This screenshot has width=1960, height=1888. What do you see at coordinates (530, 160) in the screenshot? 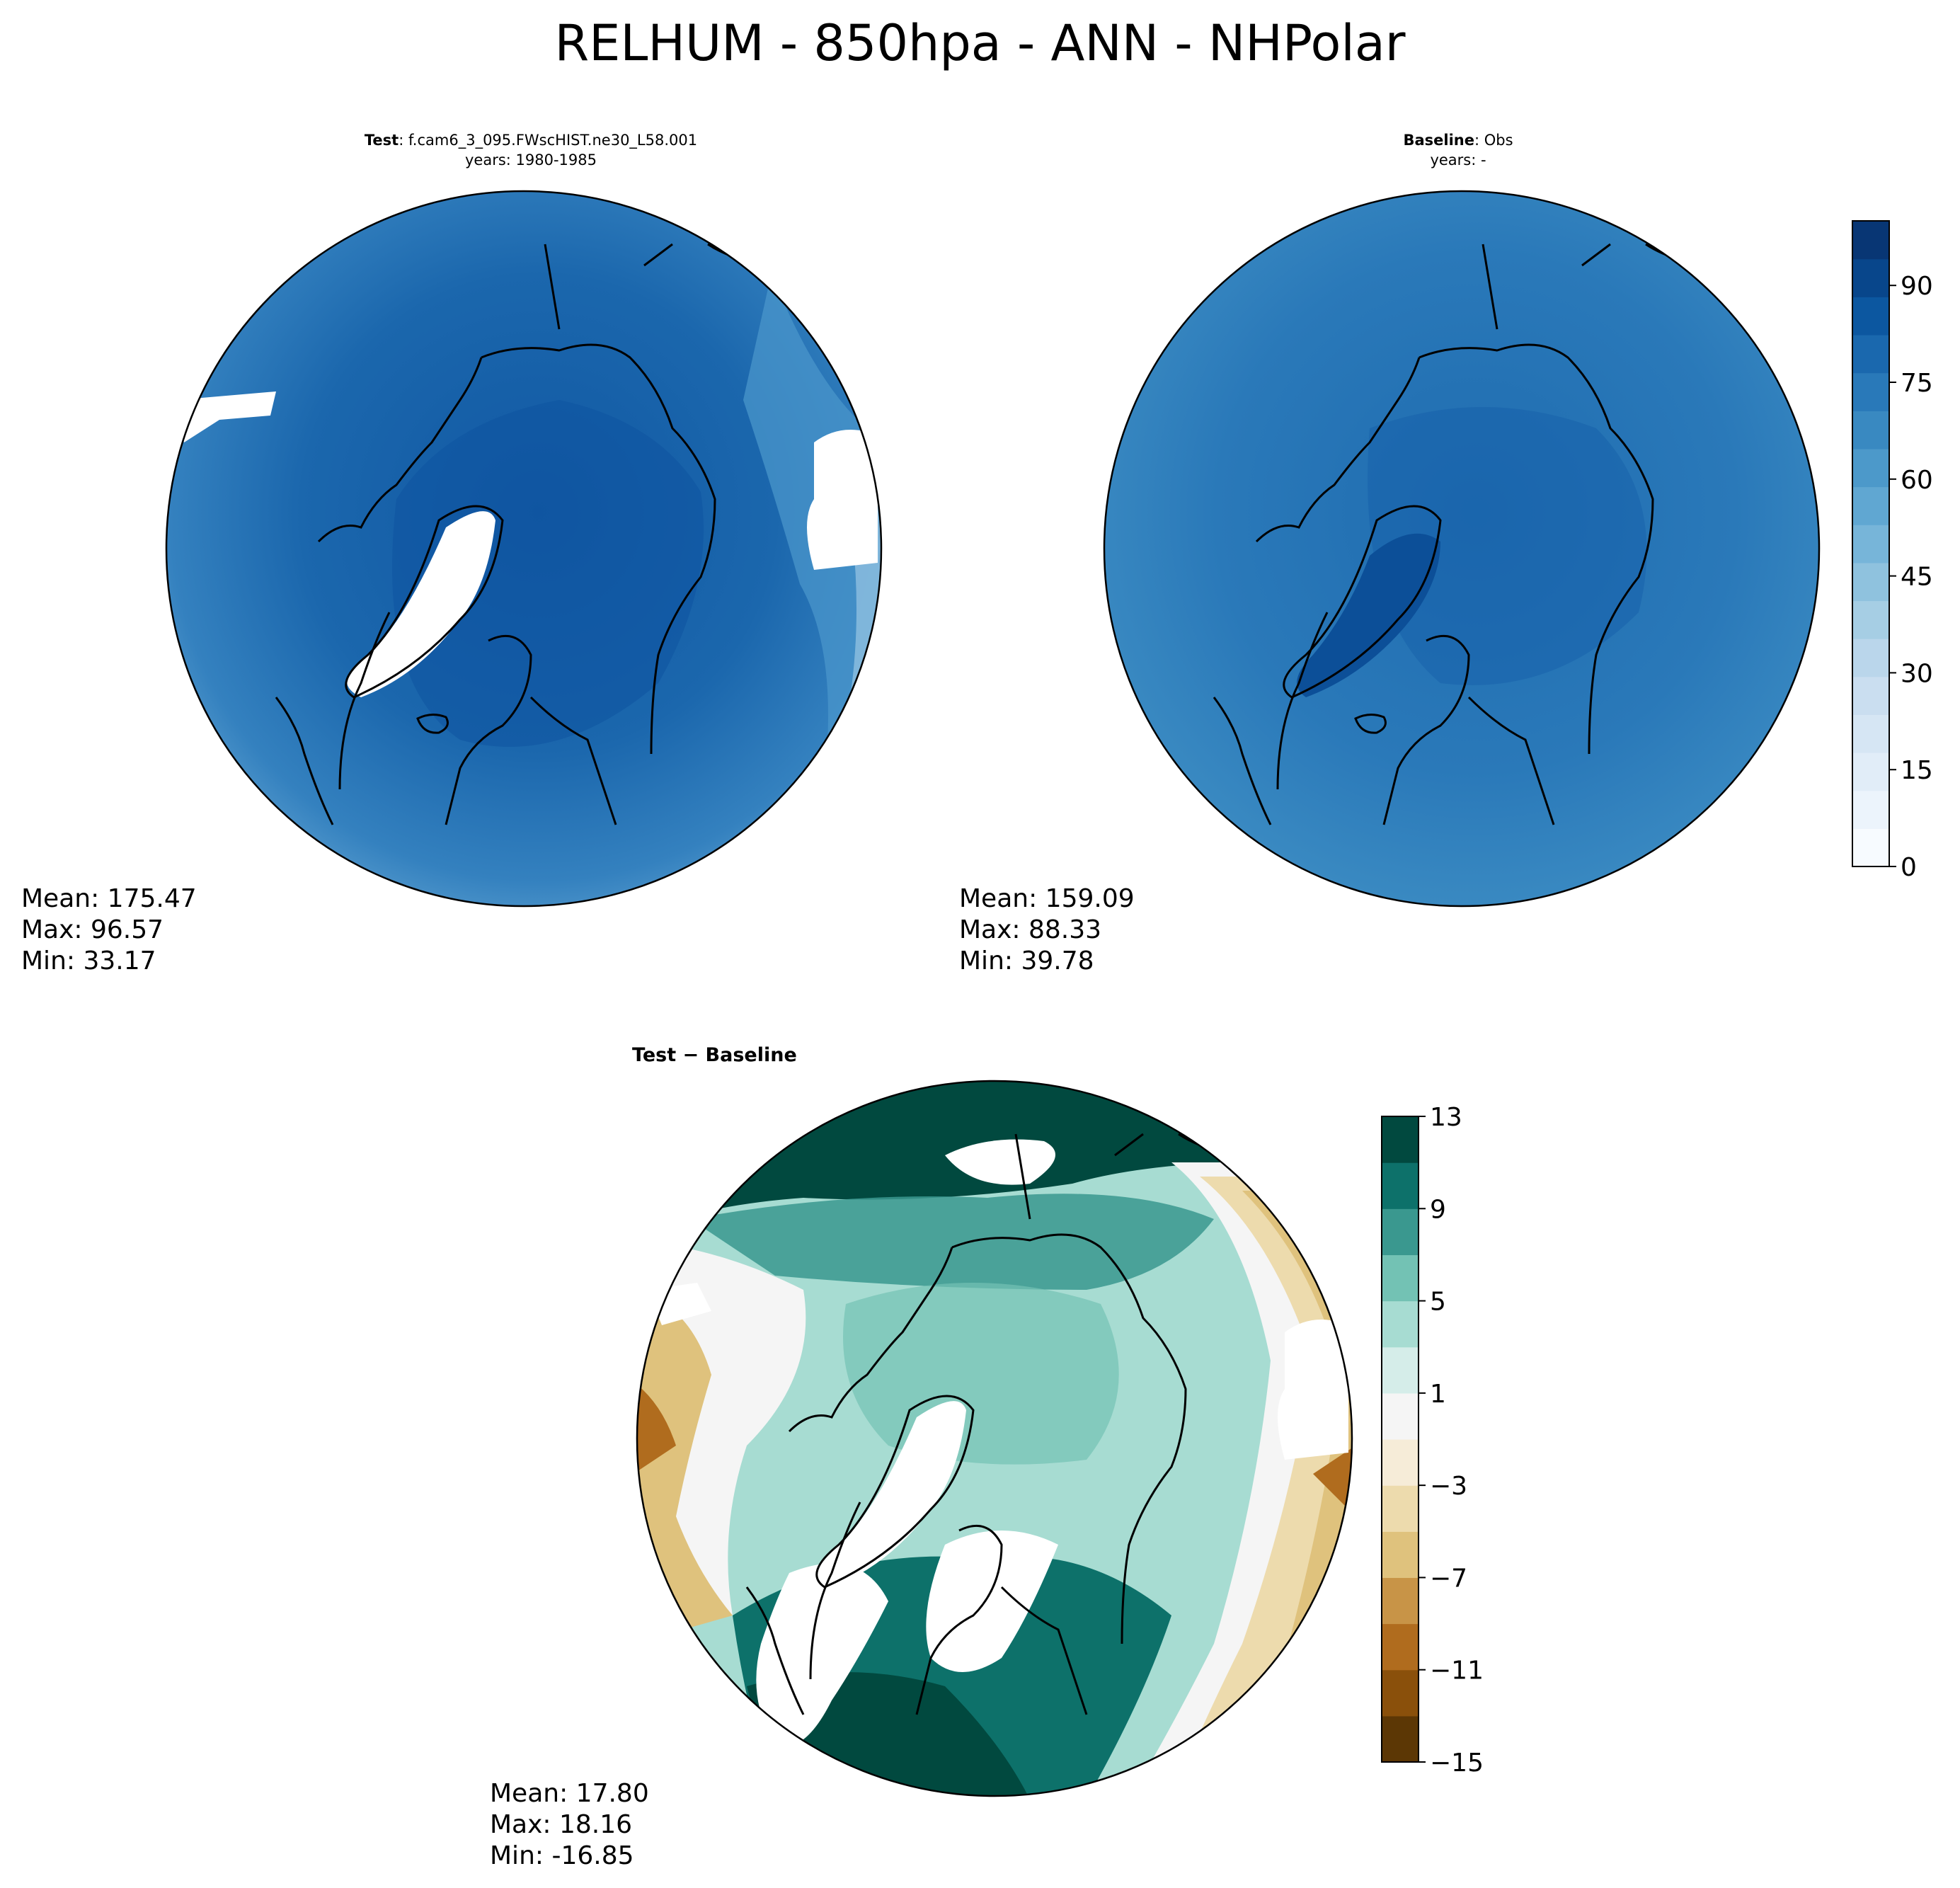
I see `test-years: years: 1980-1985` at bounding box center [530, 160].